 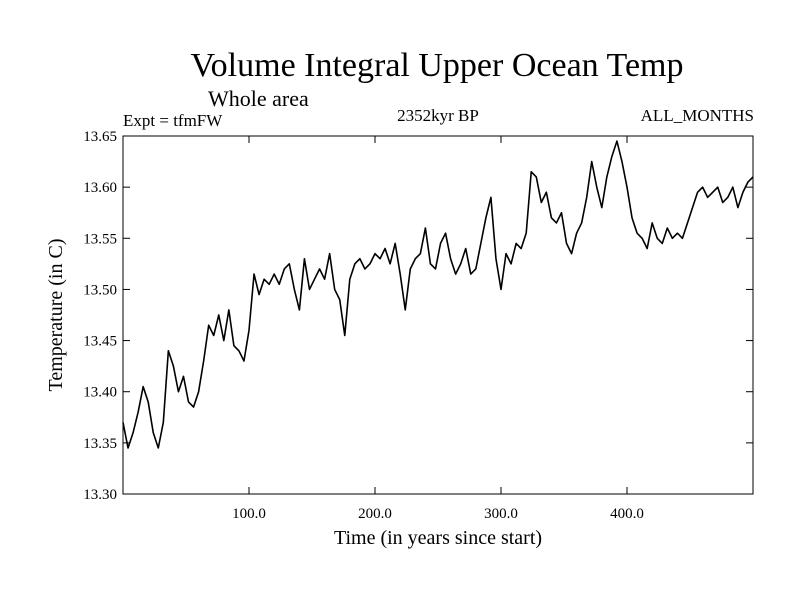 What do you see at coordinates (100, 239) in the screenshot?
I see `y-tick-label: 13.55` at bounding box center [100, 239].